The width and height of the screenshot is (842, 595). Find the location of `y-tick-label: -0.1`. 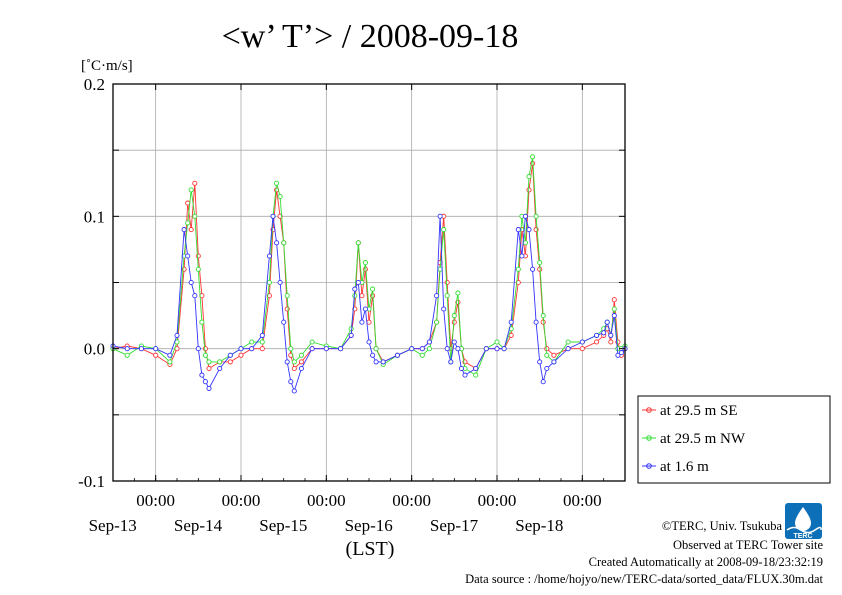

y-tick-label: -0.1 is located at coordinates (91, 481).